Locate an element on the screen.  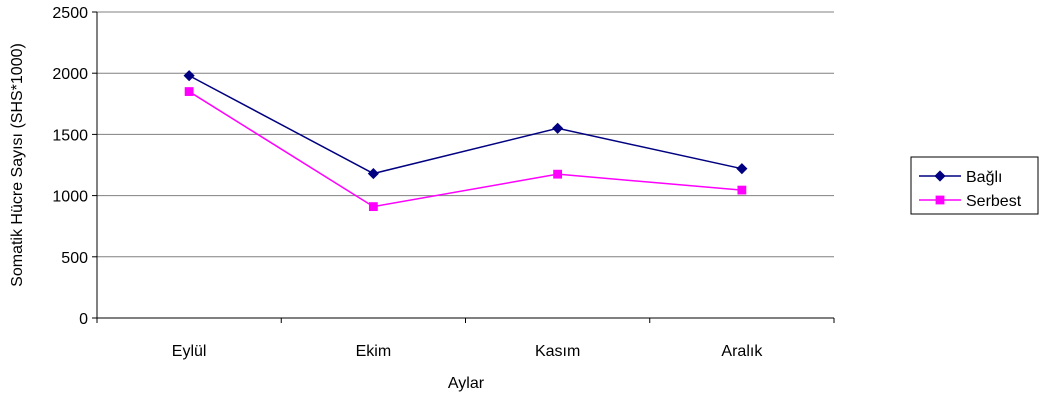
y-tick-label: 2000 is located at coordinates (70, 74).